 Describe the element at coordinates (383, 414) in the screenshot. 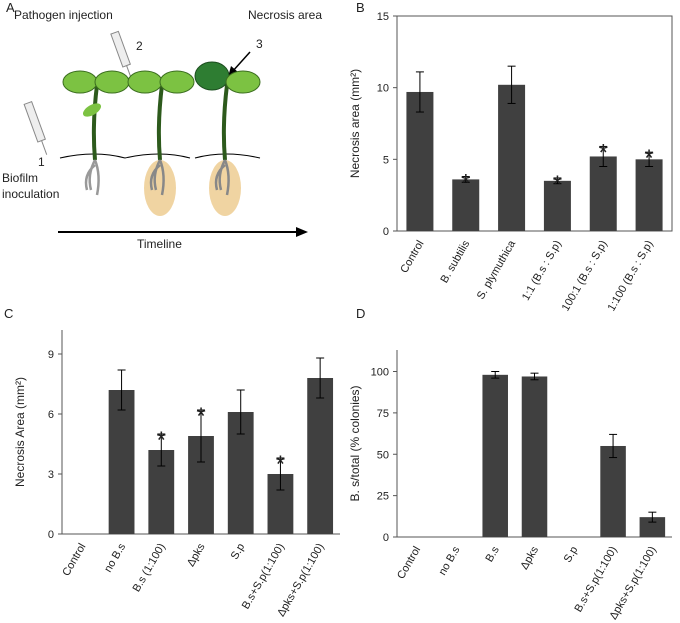

I see `y-tick-label: 75` at that location.